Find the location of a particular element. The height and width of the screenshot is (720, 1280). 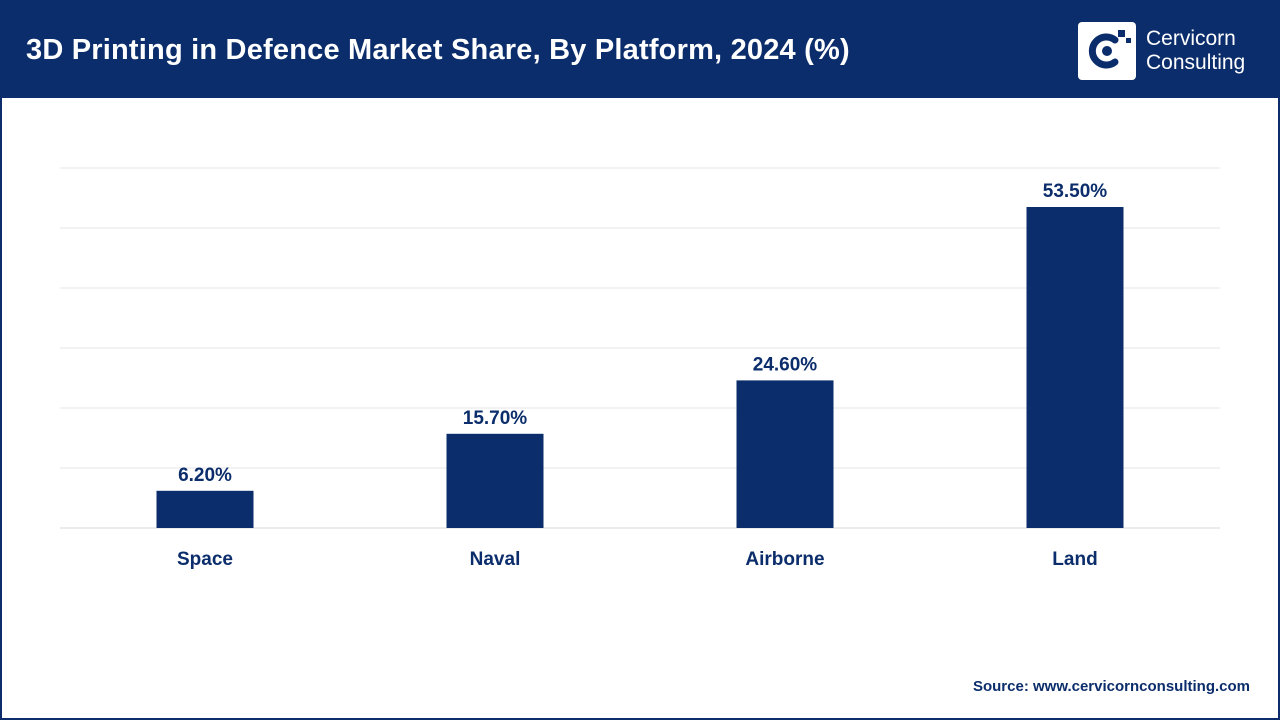

bar-space is located at coordinates (205, 509).